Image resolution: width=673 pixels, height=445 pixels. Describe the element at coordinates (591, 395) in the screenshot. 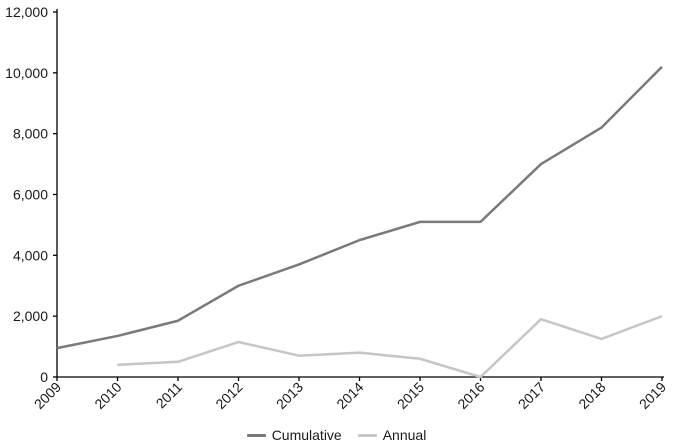

I see `x-axis-label: 2018` at that location.